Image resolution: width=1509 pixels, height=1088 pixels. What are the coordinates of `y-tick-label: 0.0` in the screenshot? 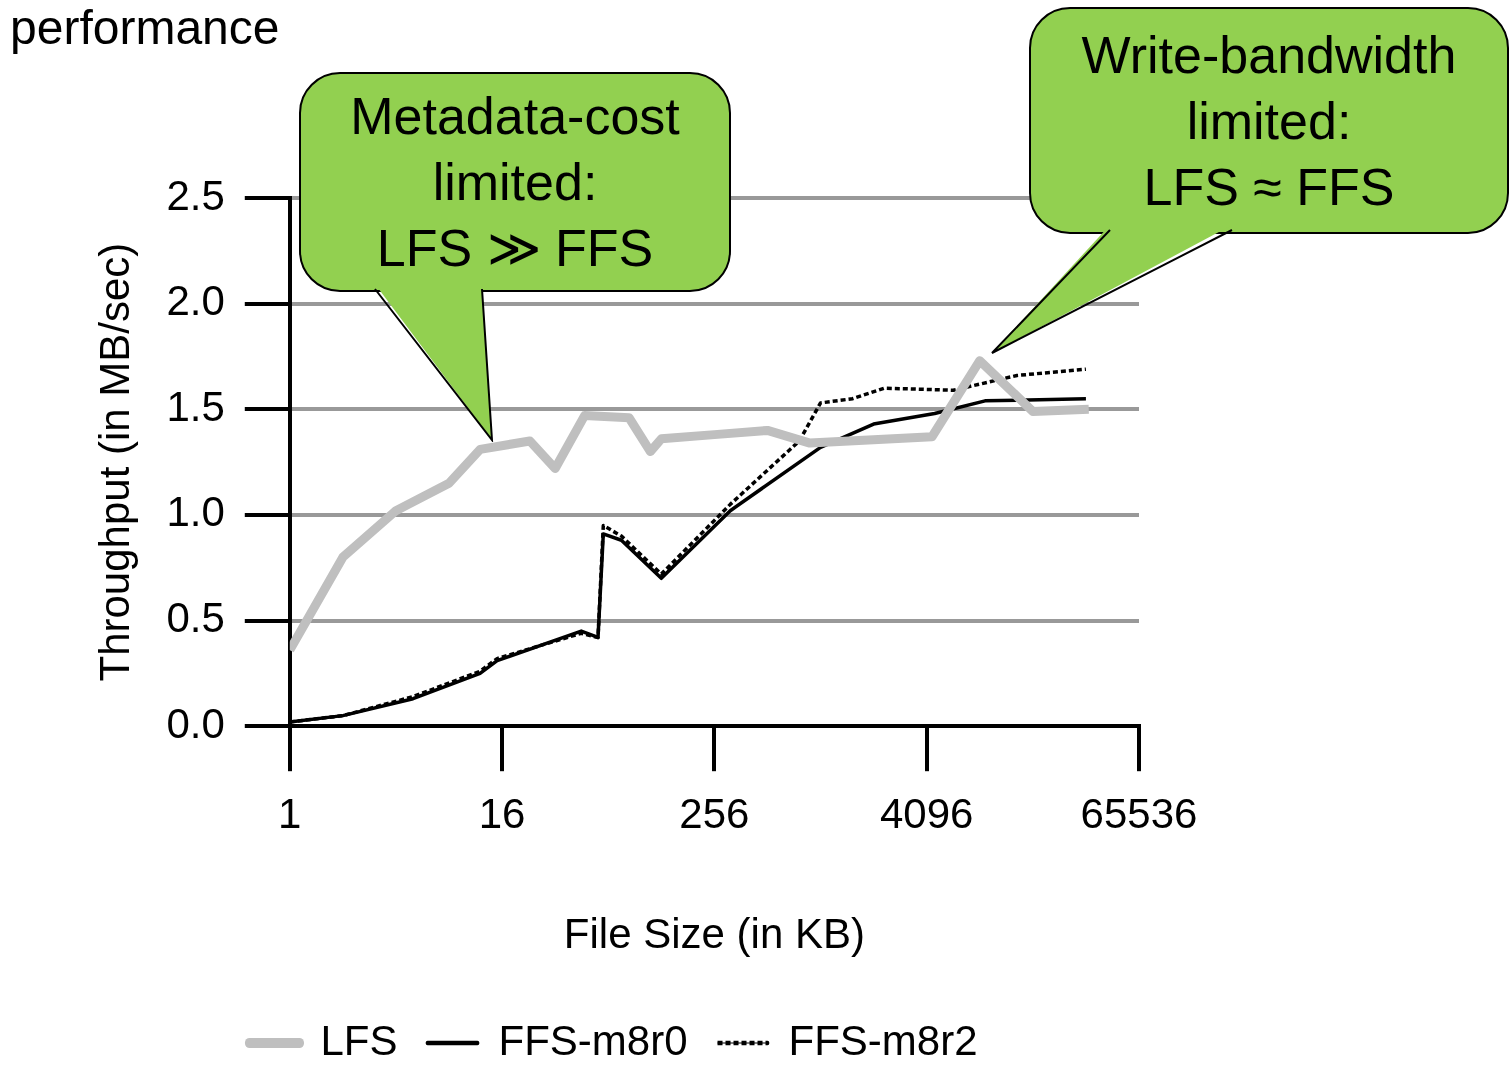 It's located at (195, 723).